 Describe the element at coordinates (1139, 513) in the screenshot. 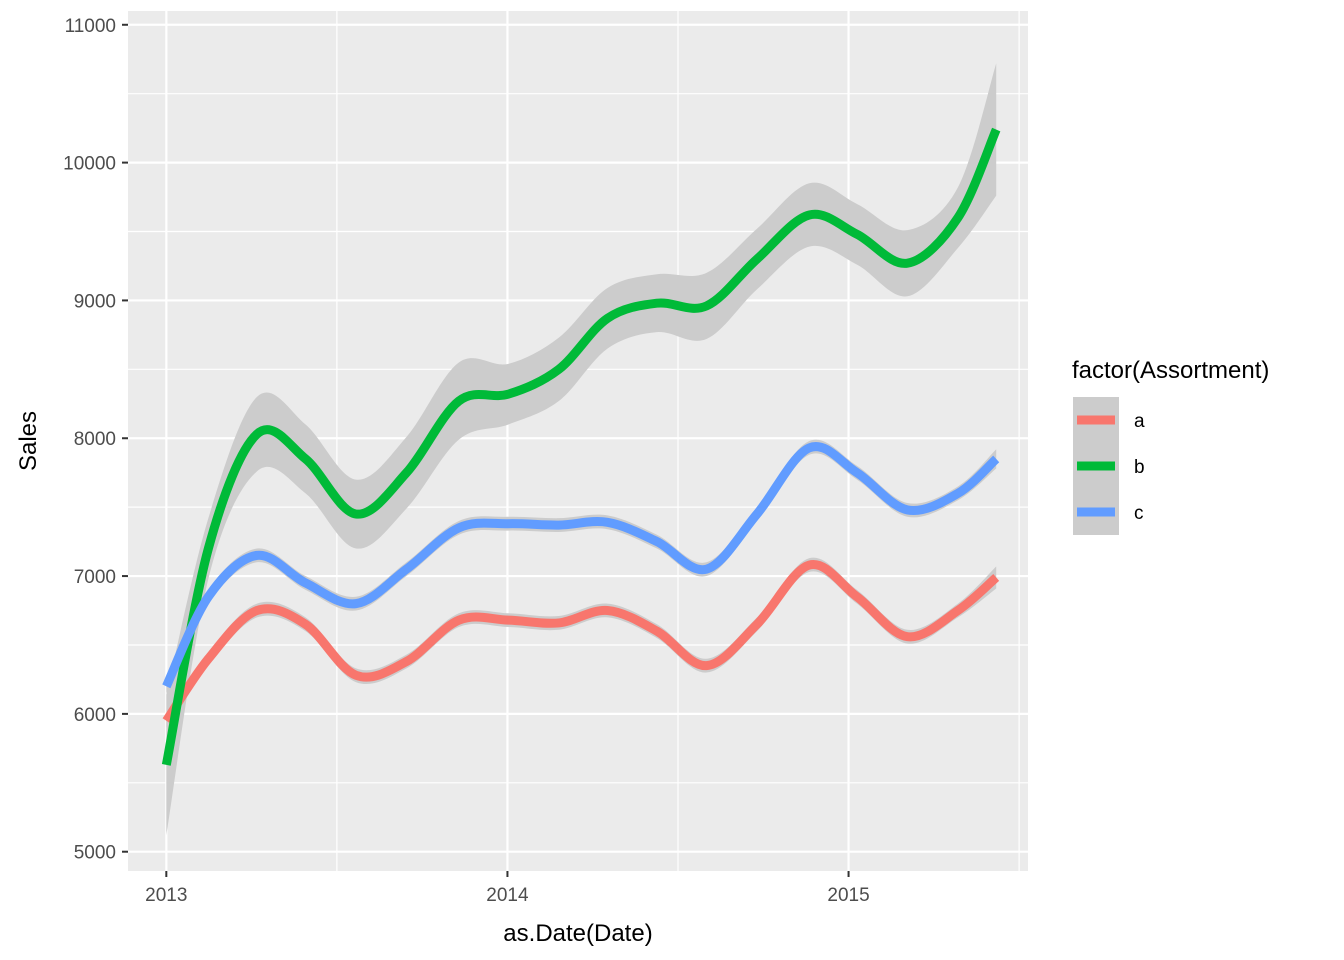

I see `legend-label-c: c` at that location.